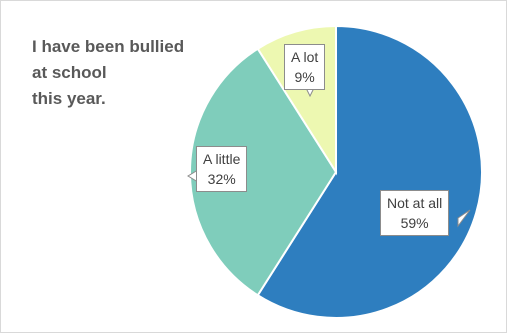 This screenshot has width=509, height=335. What do you see at coordinates (305, 57) in the screenshot?
I see `slice-label-a-lot-name: A lot` at bounding box center [305, 57].